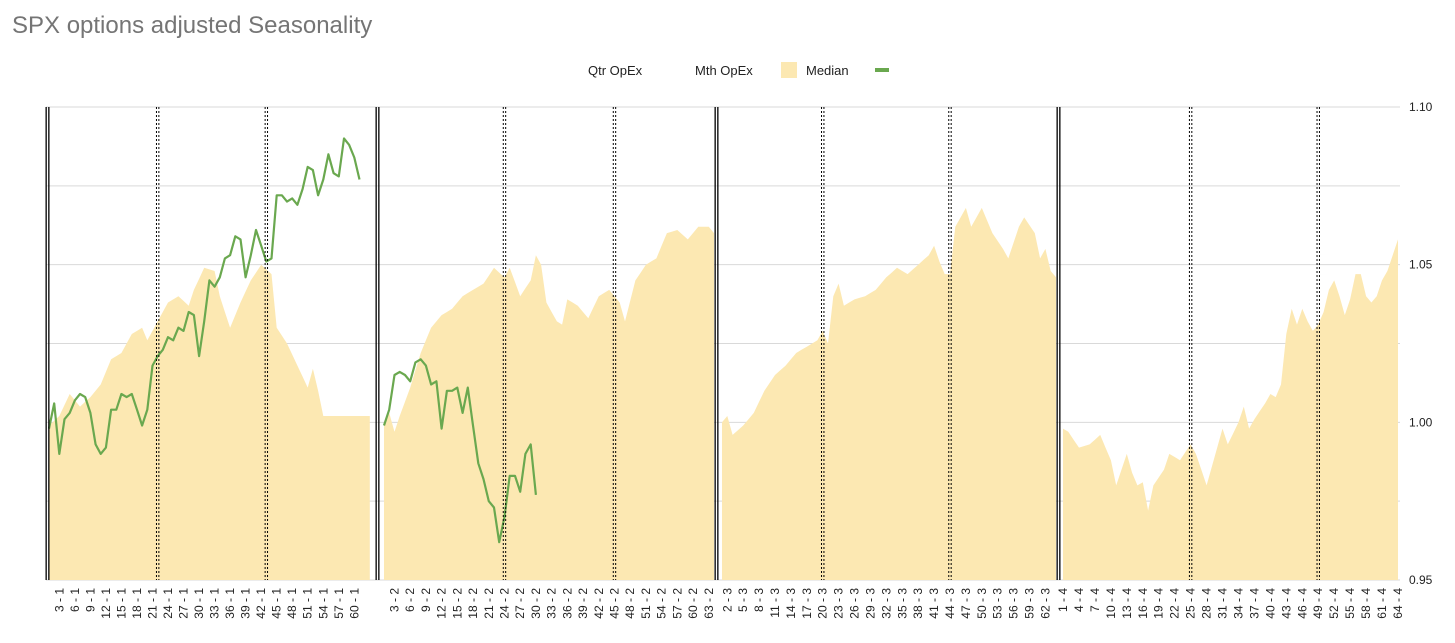  Describe the element at coordinates (918, 603) in the screenshot. I see `x-tick-label: 38 - 3` at that location.